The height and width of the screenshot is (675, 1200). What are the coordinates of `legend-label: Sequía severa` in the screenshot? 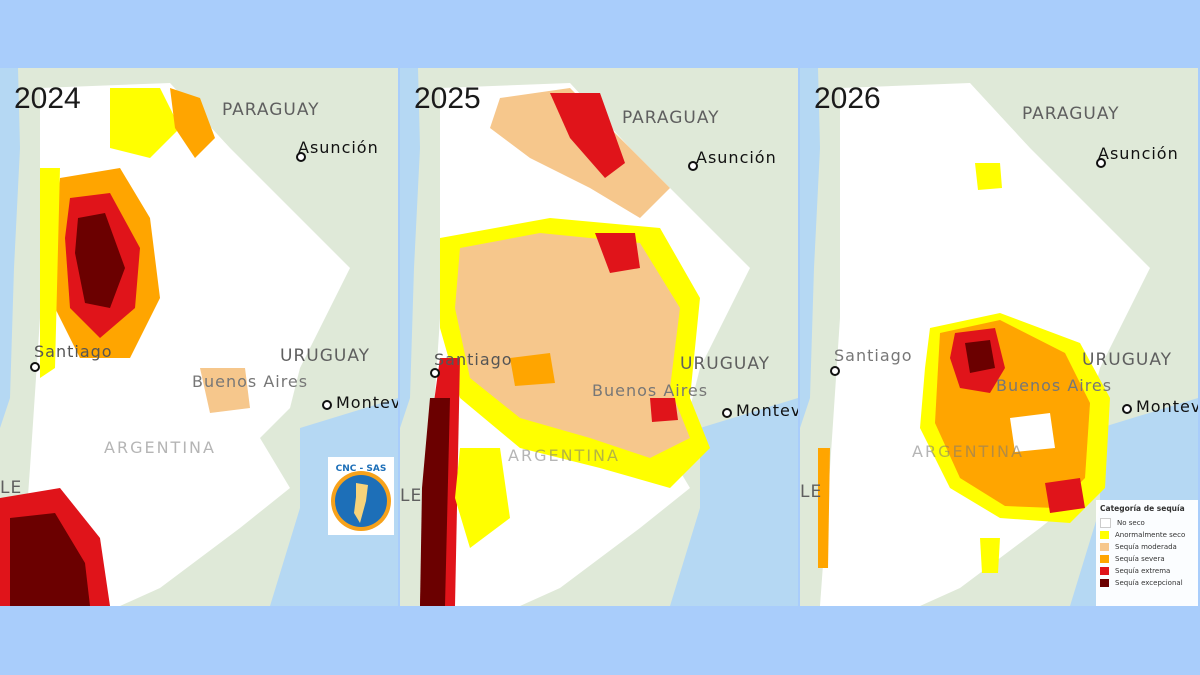 It's located at (1140, 559).